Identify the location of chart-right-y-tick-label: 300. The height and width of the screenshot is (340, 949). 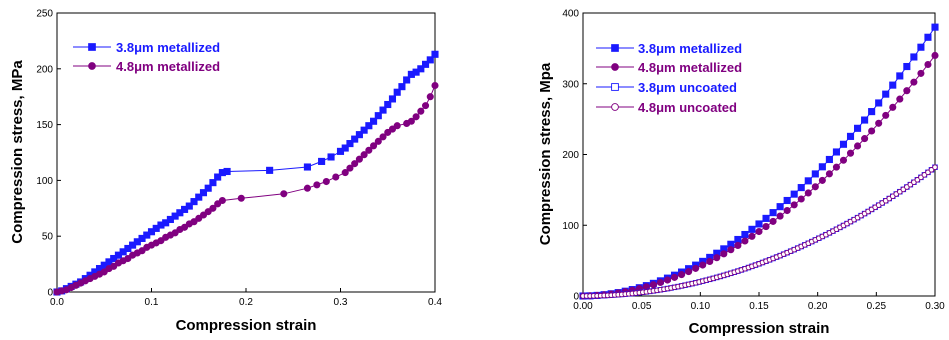
(570, 84).